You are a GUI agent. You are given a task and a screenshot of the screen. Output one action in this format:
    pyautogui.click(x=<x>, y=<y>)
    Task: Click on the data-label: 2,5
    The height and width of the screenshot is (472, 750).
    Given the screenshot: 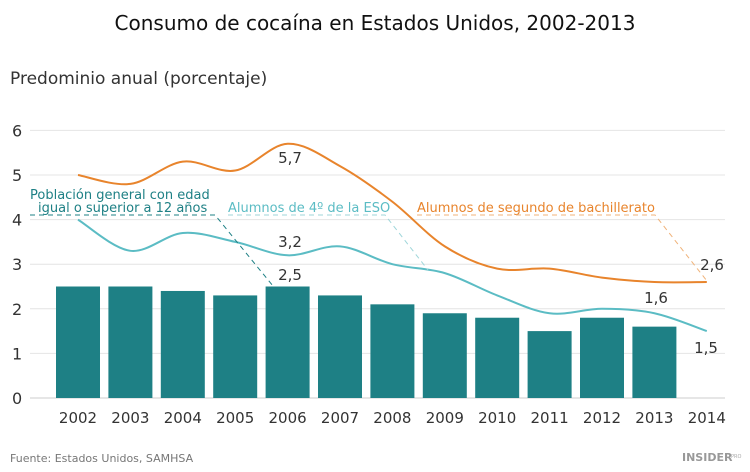 What is the action you would take?
    pyautogui.click(x=290, y=275)
    